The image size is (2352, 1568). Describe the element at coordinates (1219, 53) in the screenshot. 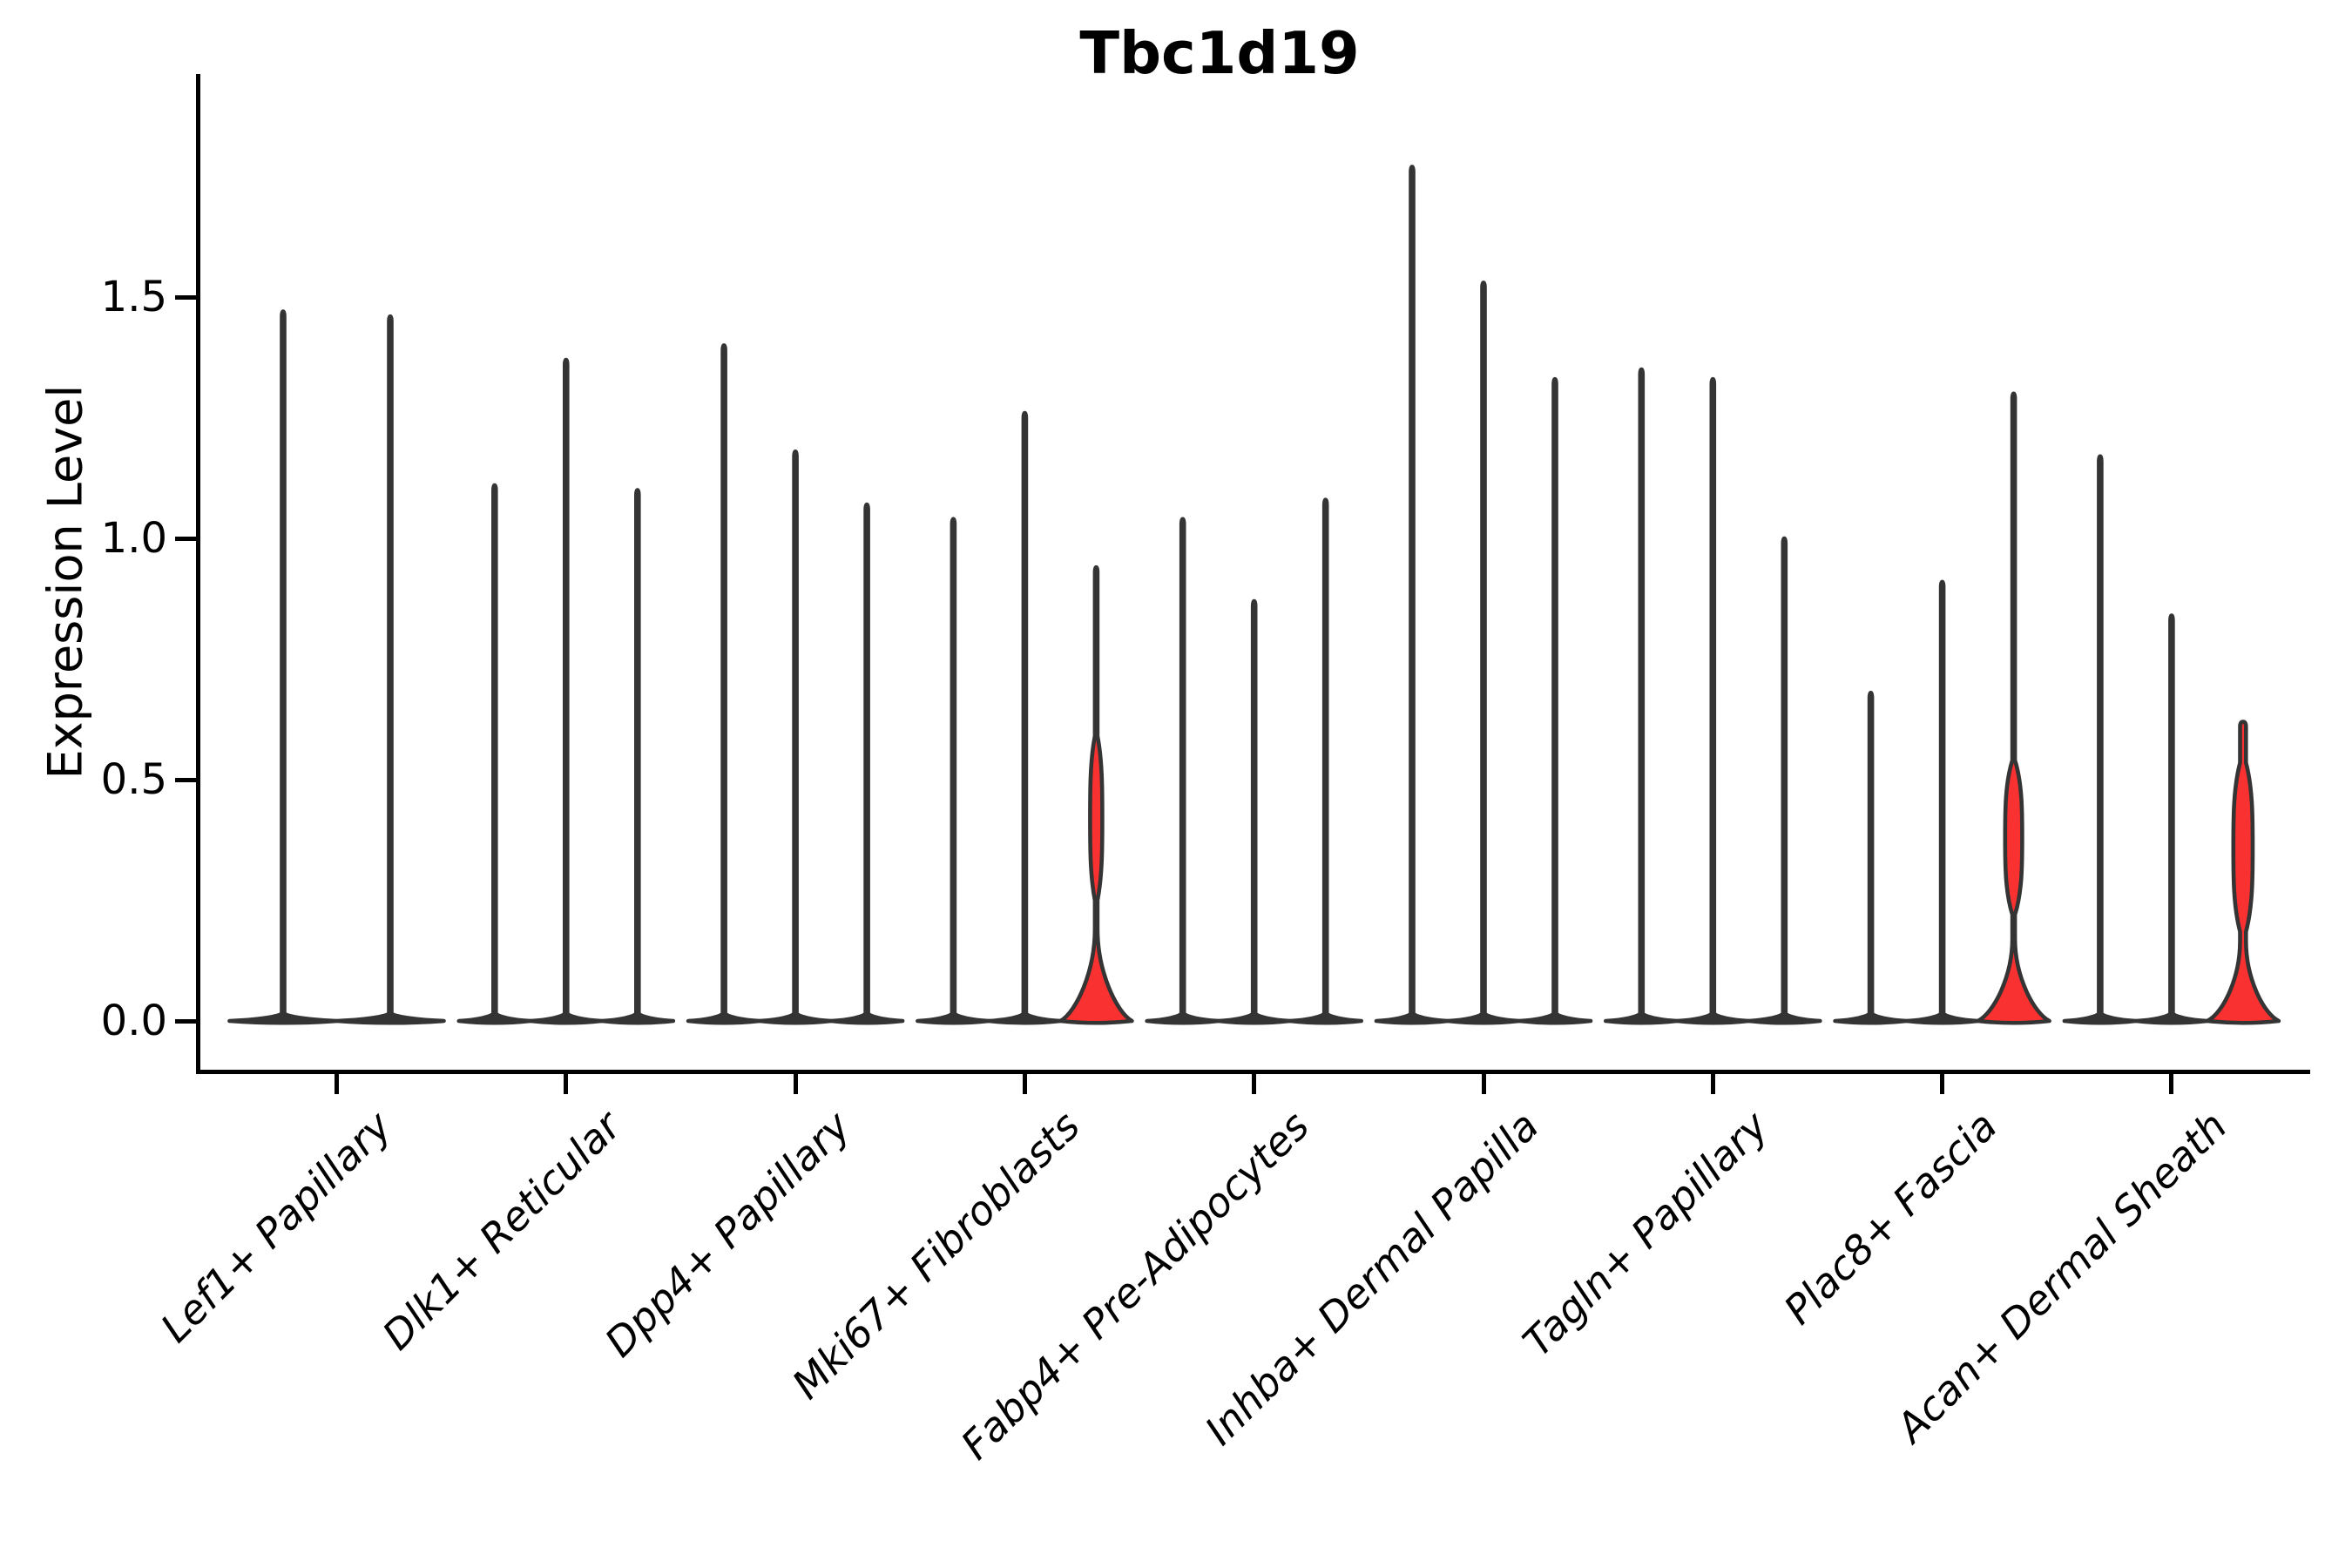

I see `plot-title: Tbc1d19` at that location.